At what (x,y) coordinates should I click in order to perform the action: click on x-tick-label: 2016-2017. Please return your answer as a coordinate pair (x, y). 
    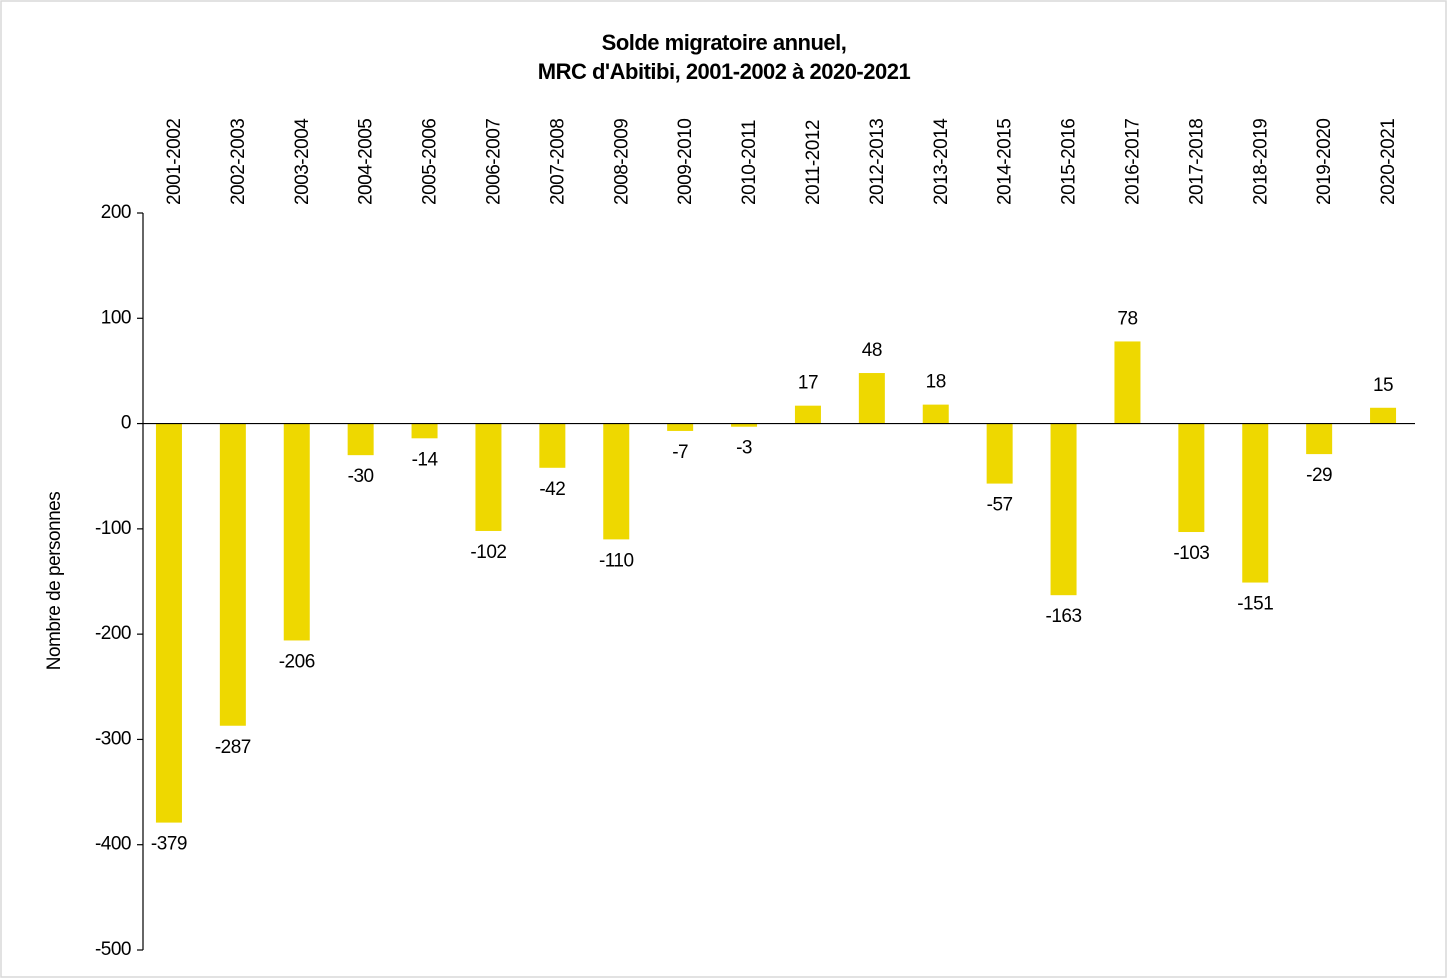
    Looking at the image, I should click on (1132, 162).